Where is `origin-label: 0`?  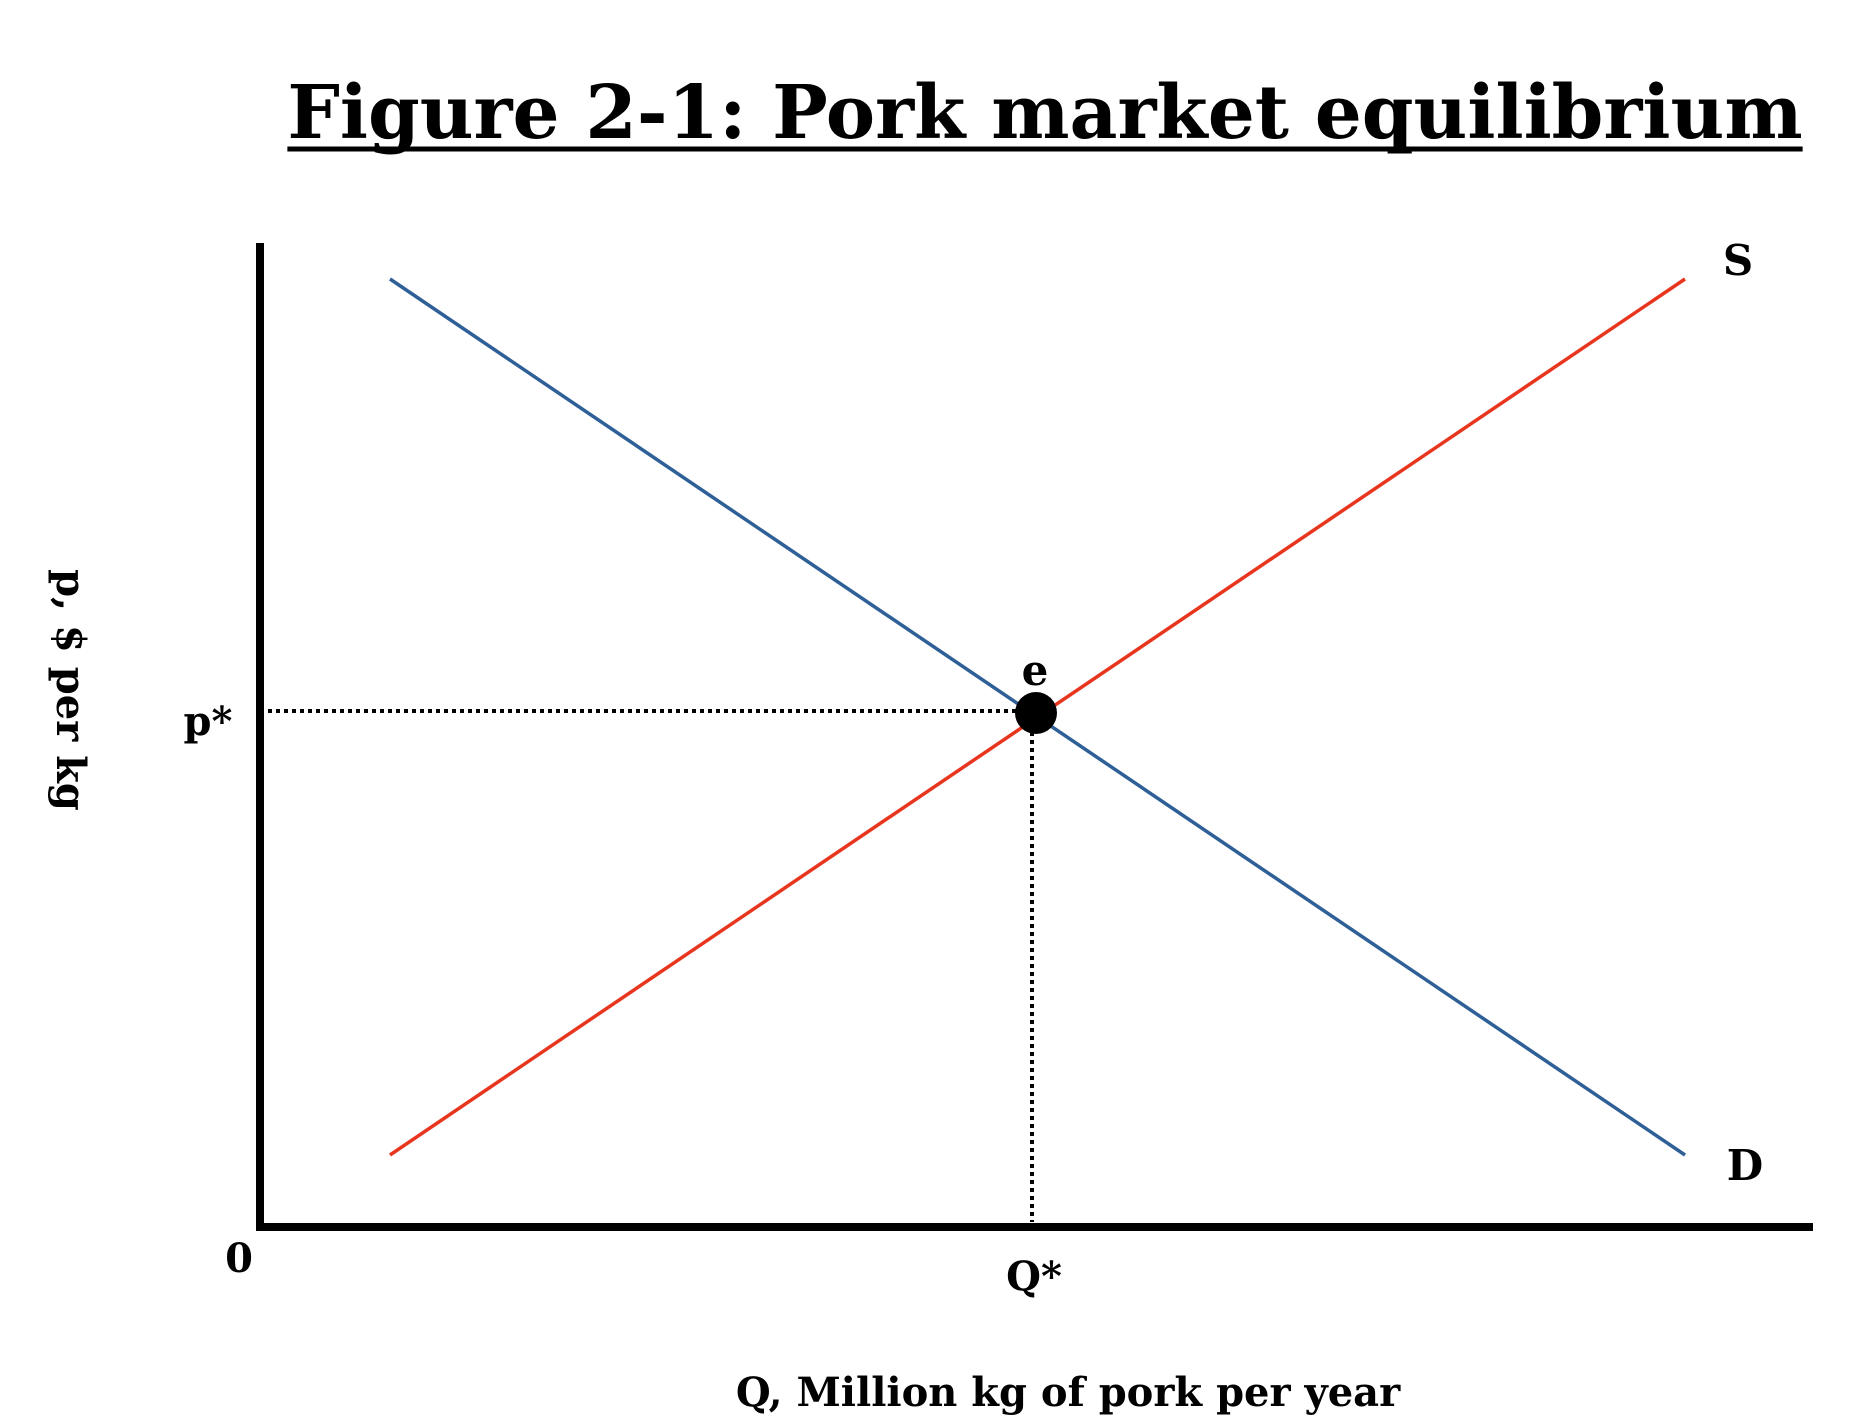
origin-label: 0 is located at coordinates (239, 1258).